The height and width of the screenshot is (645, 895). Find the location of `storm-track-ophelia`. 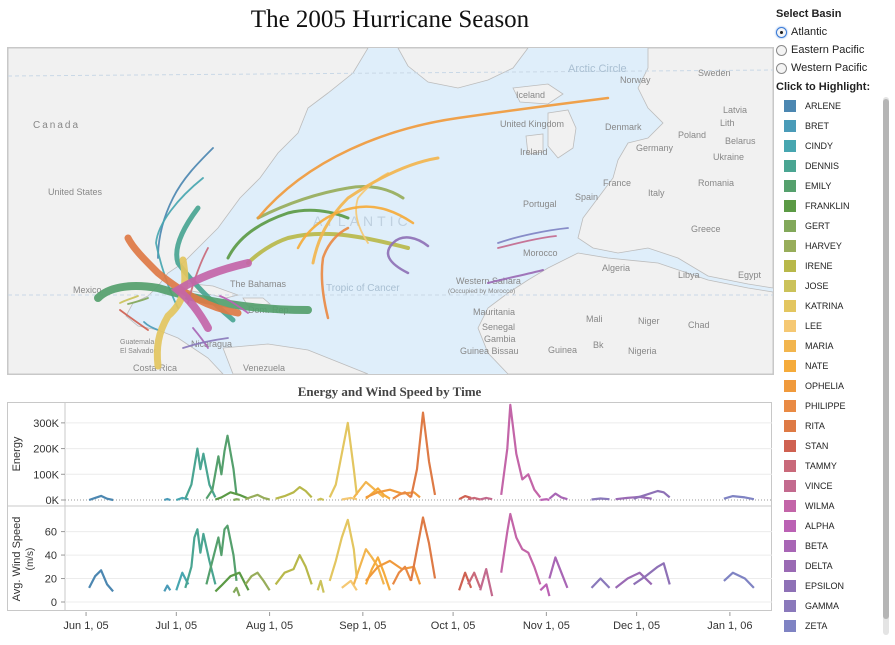

storm-track-ophelia is located at coordinates (433, 158).